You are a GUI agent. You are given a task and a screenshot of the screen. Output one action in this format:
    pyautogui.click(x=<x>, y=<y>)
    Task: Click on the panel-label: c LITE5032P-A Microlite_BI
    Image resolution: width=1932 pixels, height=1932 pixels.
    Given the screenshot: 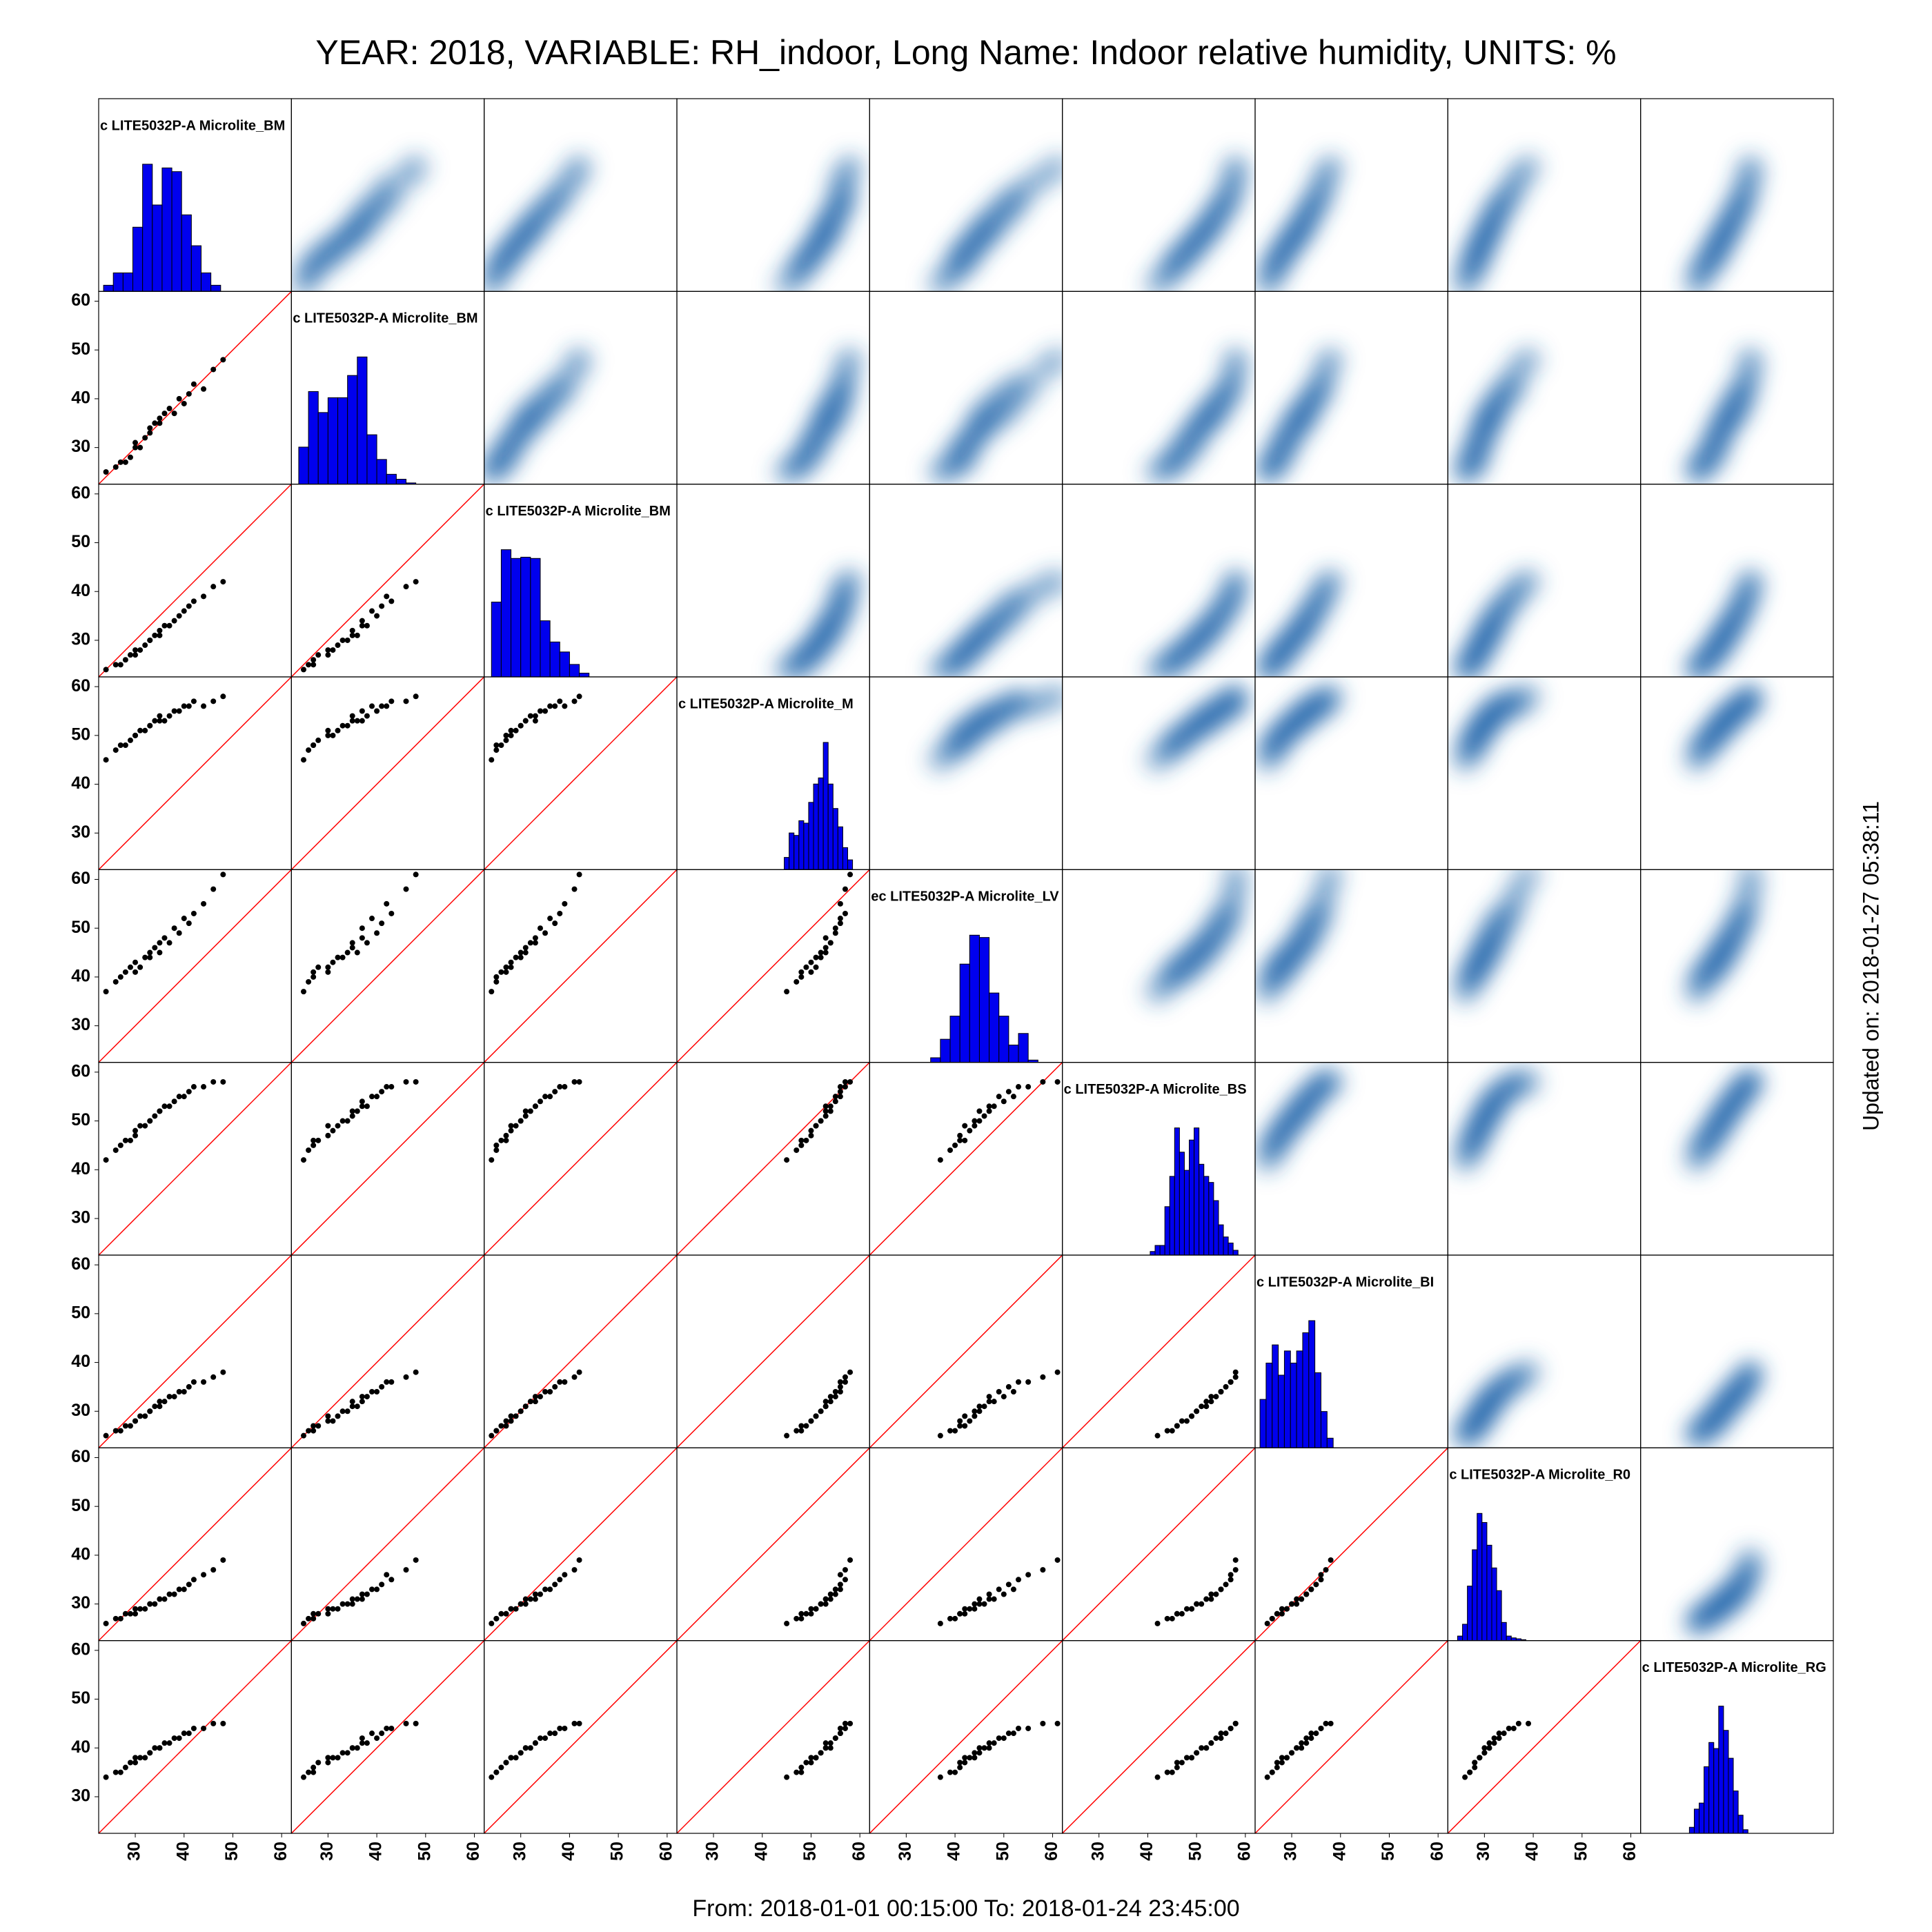 What is the action you would take?
    pyautogui.click(x=1345, y=1282)
    